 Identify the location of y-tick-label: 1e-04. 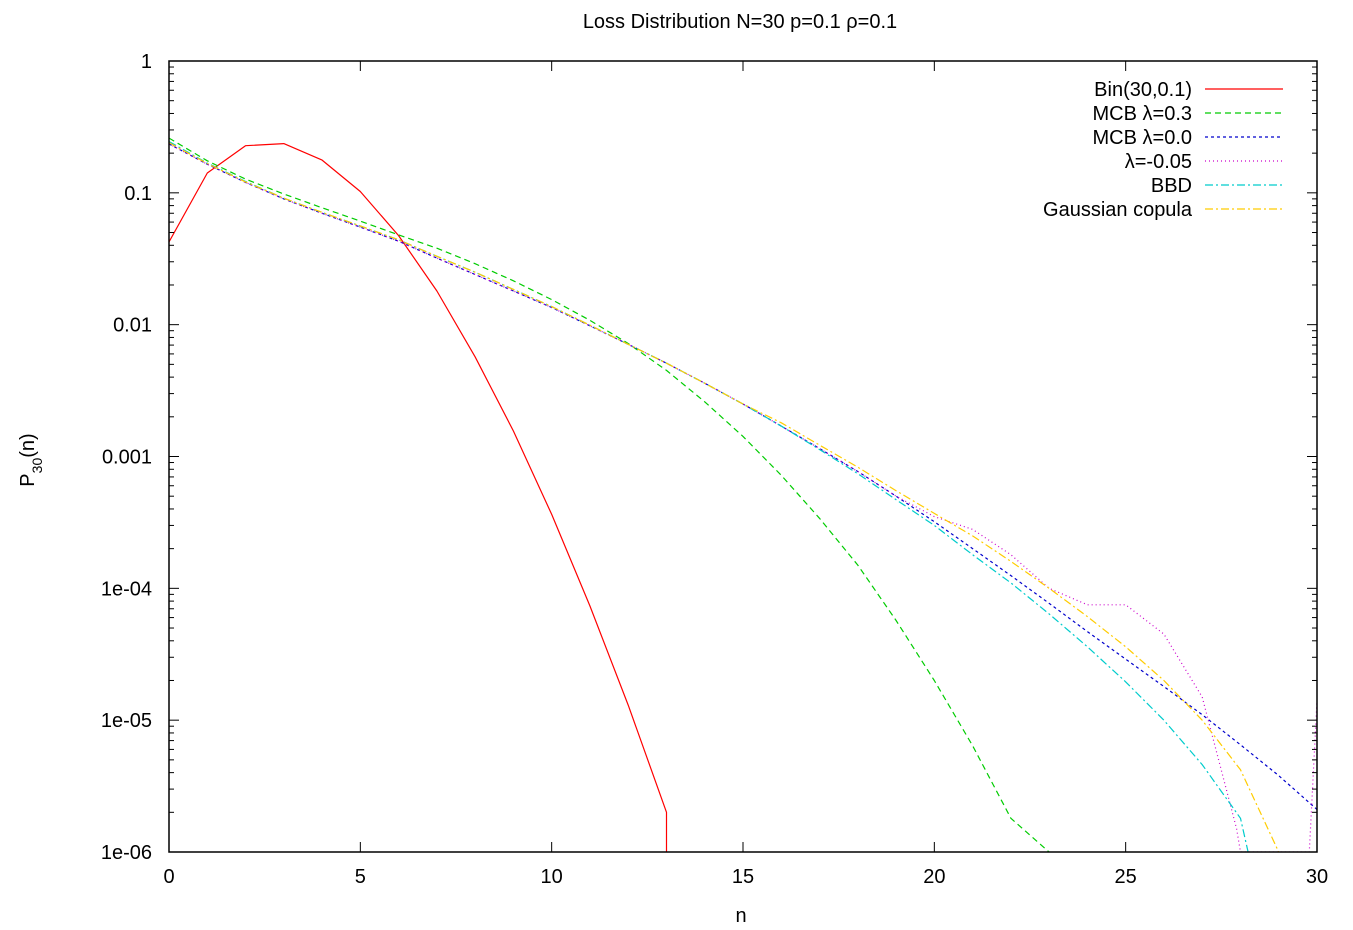
(126, 589).